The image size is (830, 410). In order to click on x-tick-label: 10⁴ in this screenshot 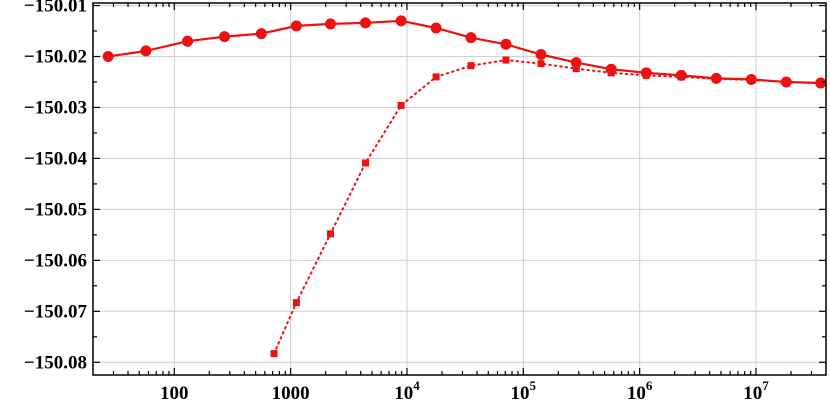, I will do `click(407, 391)`.